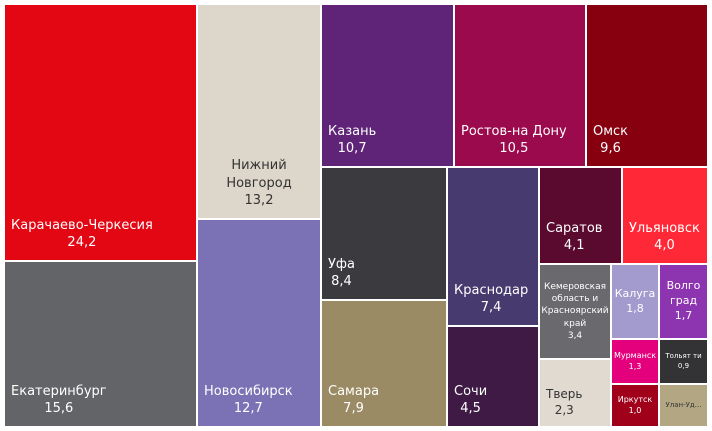 Image resolution: width=712 pixels, height=431 pixels. Describe the element at coordinates (514, 149) in the screenshot. I see `value-label: 10,5` at that location.